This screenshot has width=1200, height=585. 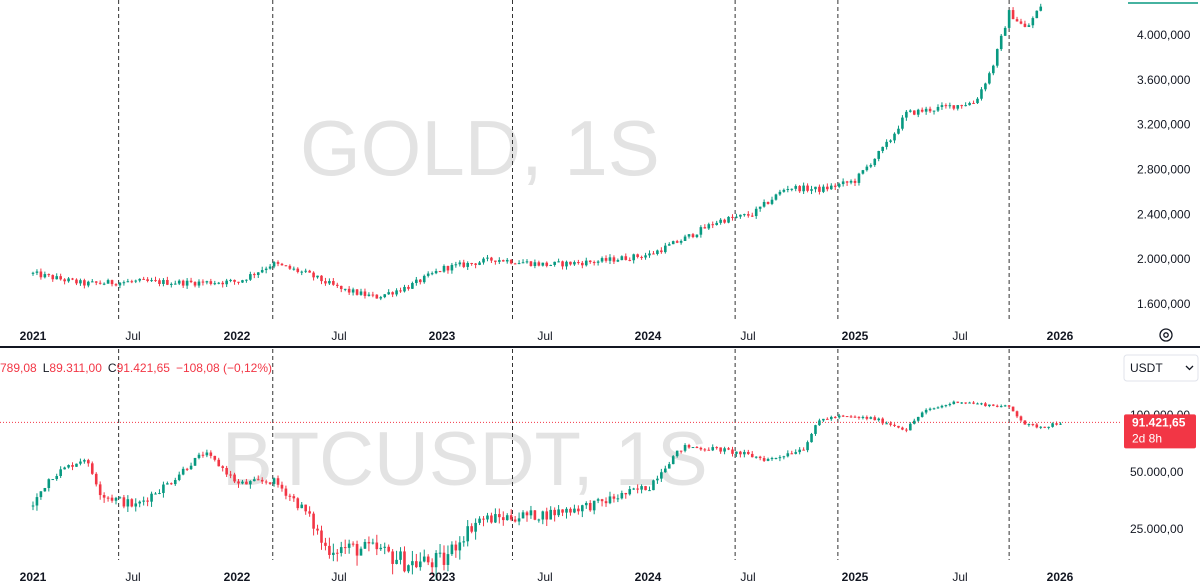 What do you see at coordinates (1164, 304) in the screenshot?
I see `price-tick-label: 1.600,000` at bounding box center [1164, 304].